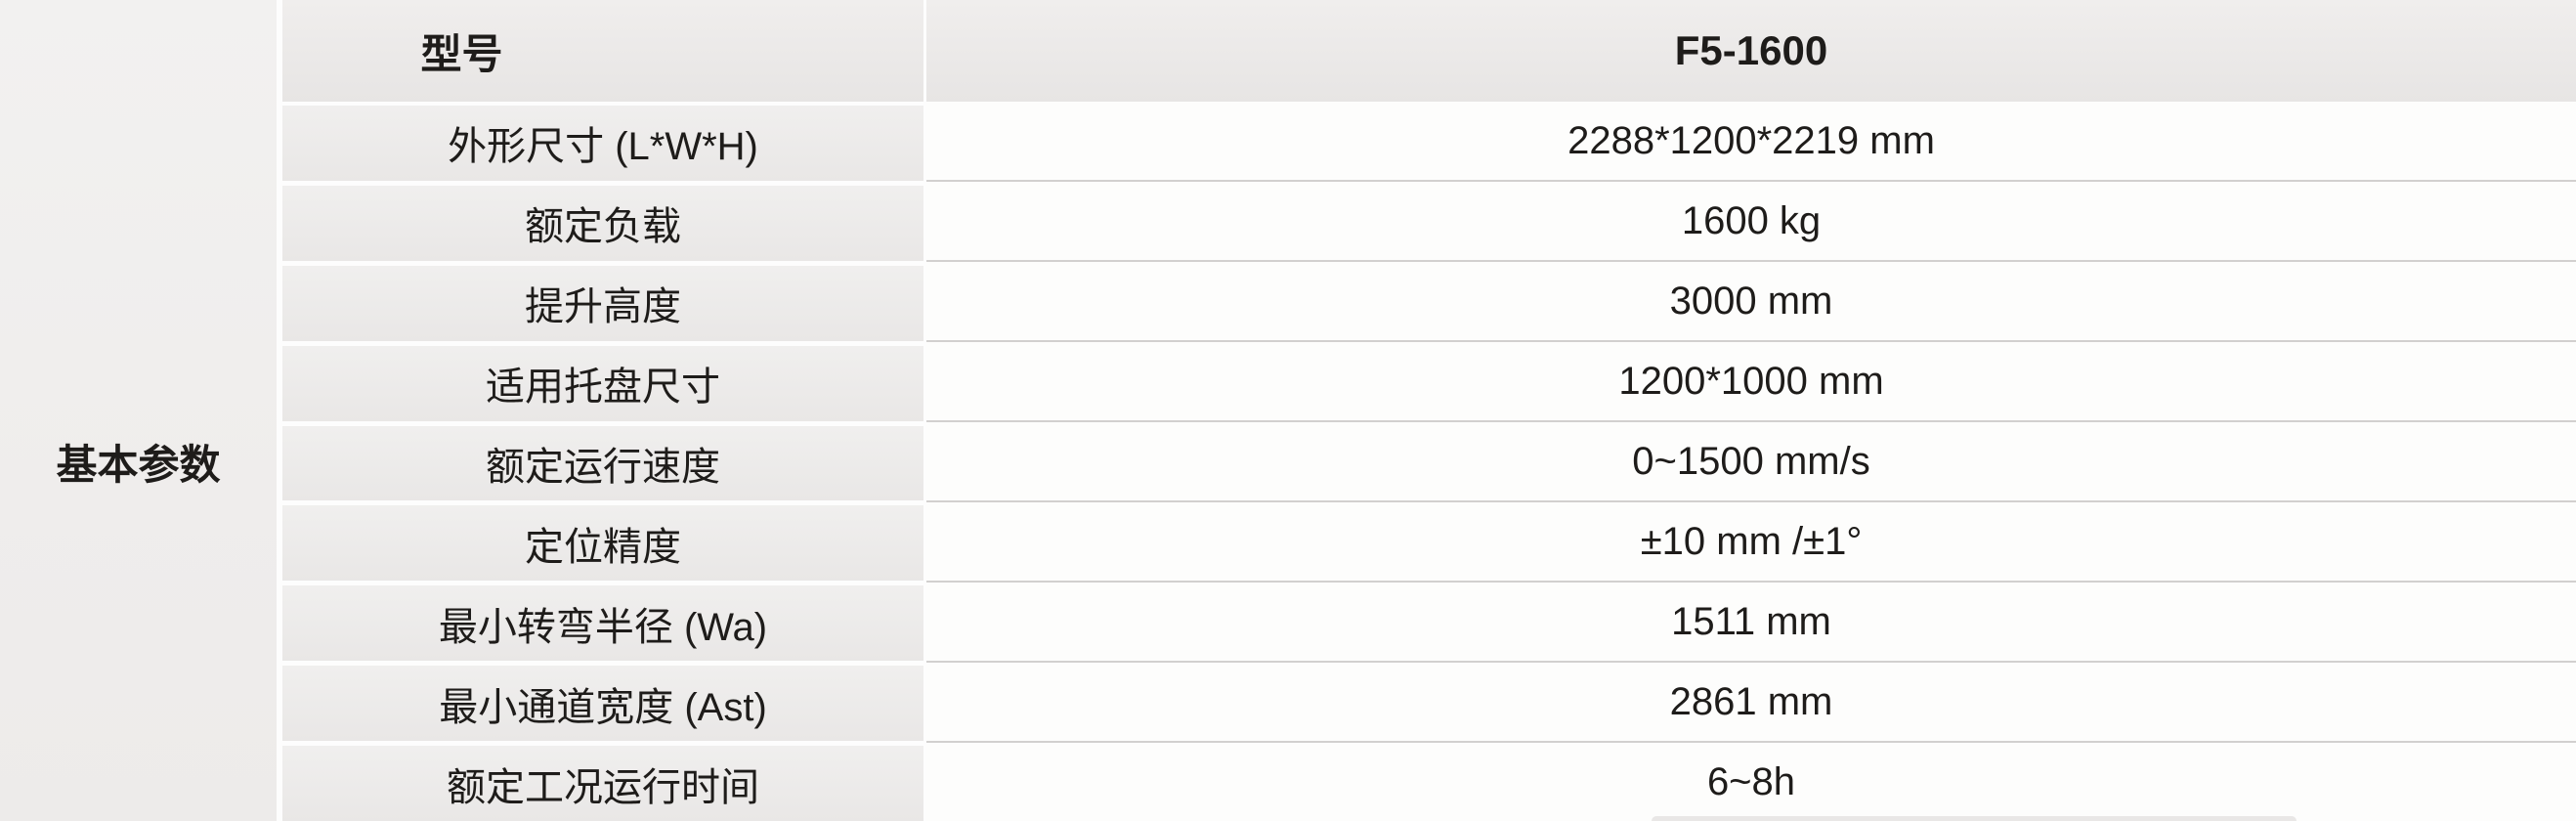 This screenshot has width=2576, height=821. What do you see at coordinates (603, 303) in the screenshot?
I see `row-label-lift-height: 提升高度` at bounding box center [603, 303].